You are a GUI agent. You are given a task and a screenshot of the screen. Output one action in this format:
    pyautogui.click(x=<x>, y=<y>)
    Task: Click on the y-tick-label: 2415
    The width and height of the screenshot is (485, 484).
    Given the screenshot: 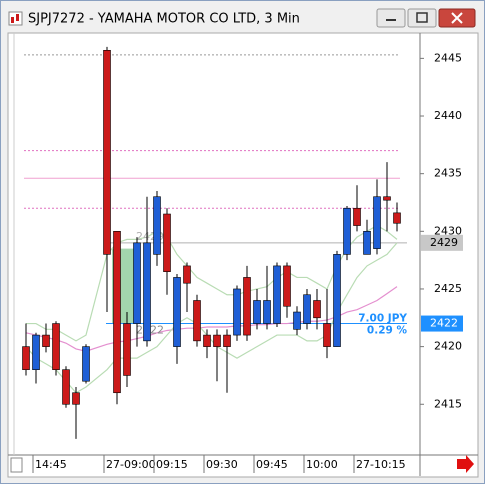 What is the action you would take?
    pyautogui.click(x=448, y=403)
    